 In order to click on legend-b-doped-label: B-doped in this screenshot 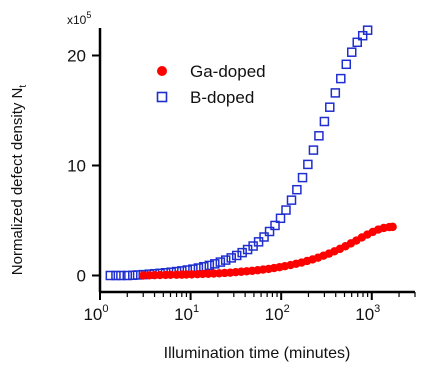, I will do `click(222, 97)`.